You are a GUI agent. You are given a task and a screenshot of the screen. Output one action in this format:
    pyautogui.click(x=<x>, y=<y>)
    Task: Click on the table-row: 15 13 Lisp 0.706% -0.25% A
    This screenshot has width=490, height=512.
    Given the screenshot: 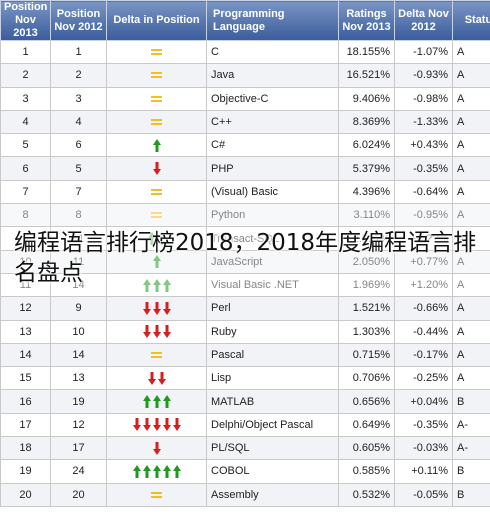 What is the action you would take?
    pyautogui.click(x=245, y=378)
    